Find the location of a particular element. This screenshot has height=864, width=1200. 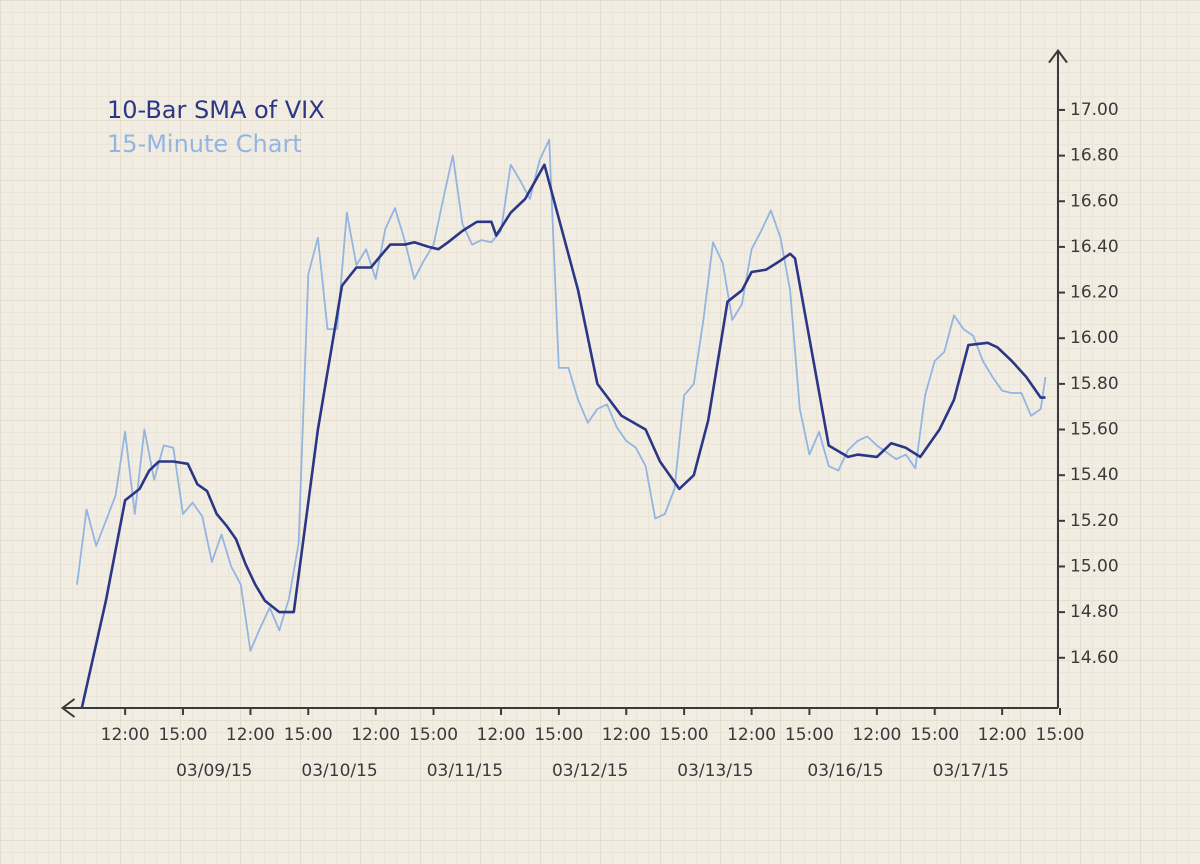

date-label: 03/17/15 is located at coordinates (971, 771).